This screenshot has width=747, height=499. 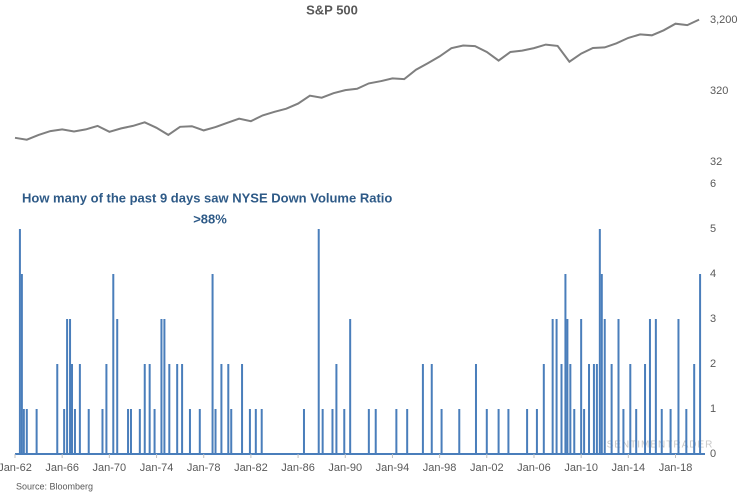 I want to click on y-tick-label: 6, so click(x=713, y=184).